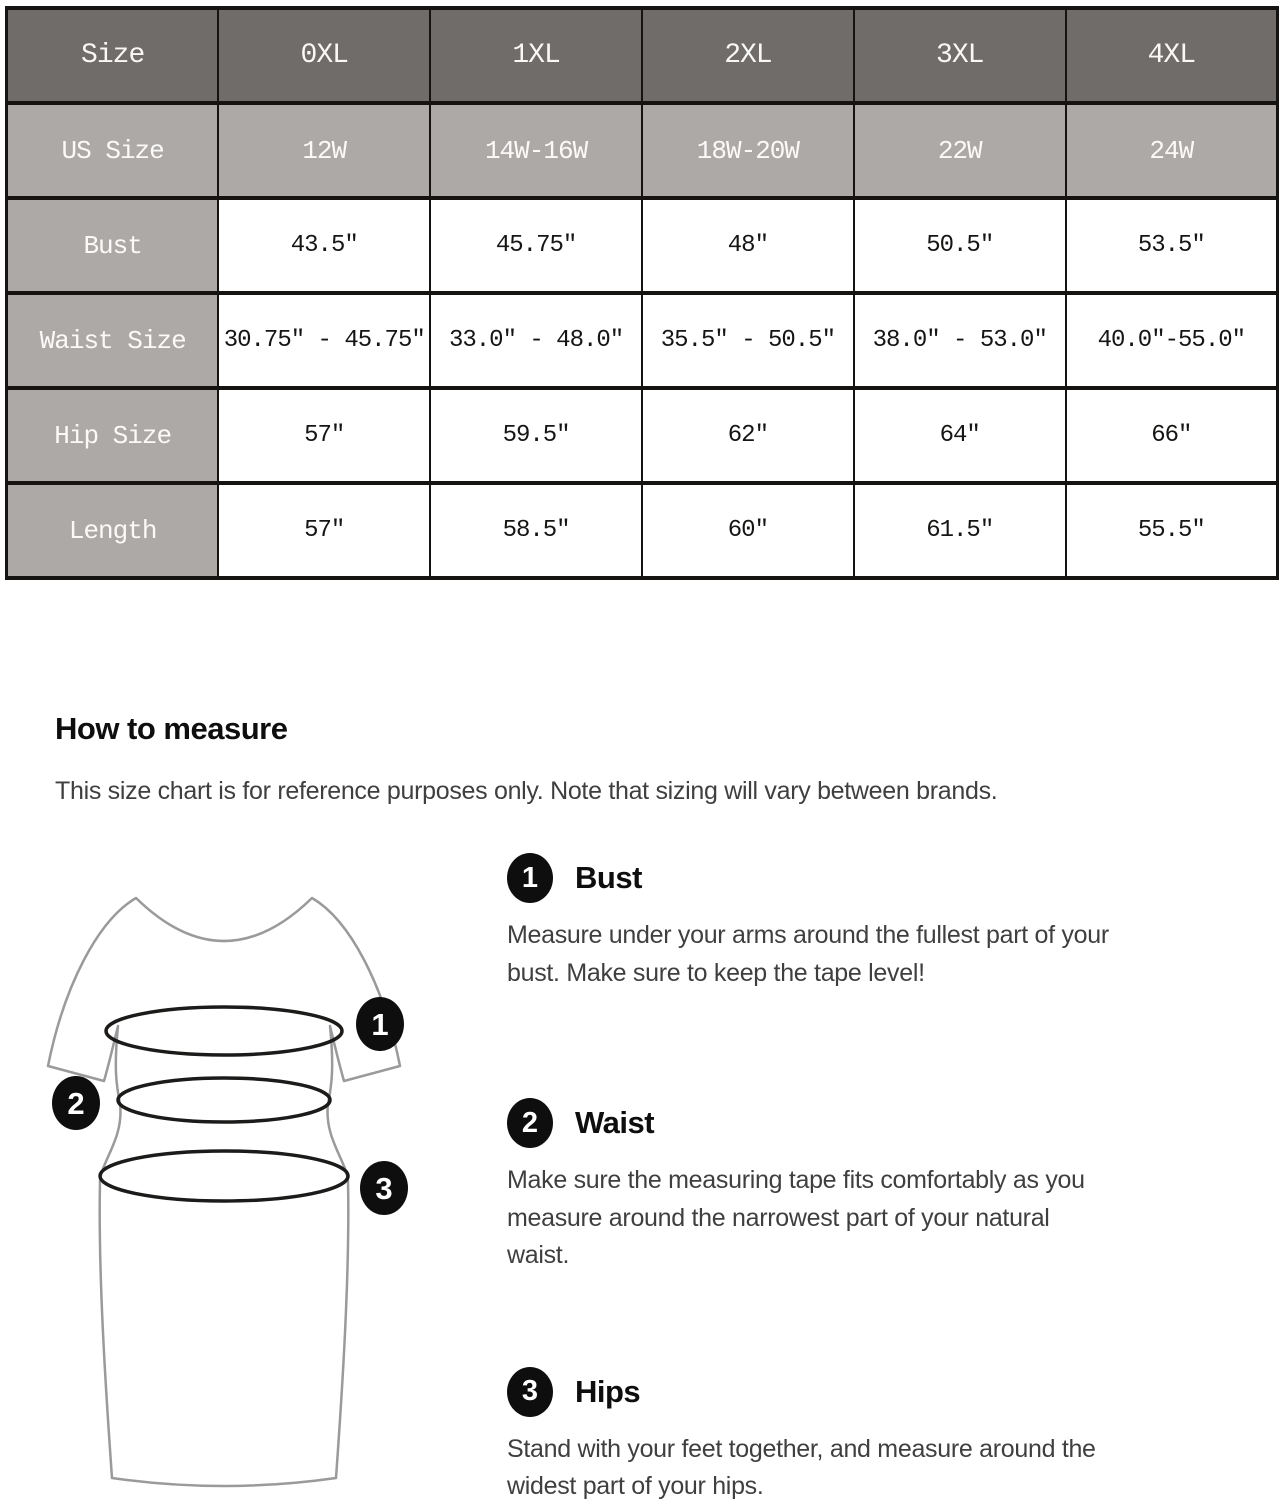  What do you see at coordinates (608, 1391) in the screenshot?
I see `section-title: Hips` at bounding box center [608, 1391].